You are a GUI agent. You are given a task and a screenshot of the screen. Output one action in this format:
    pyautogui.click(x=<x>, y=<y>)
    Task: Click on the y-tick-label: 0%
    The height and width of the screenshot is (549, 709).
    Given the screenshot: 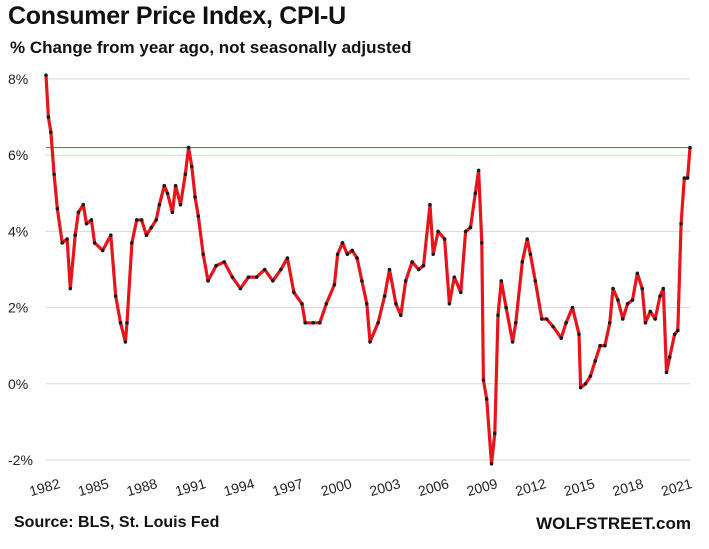 What is the action you would take?
    pyautogui.click(x=18, y=384)
    